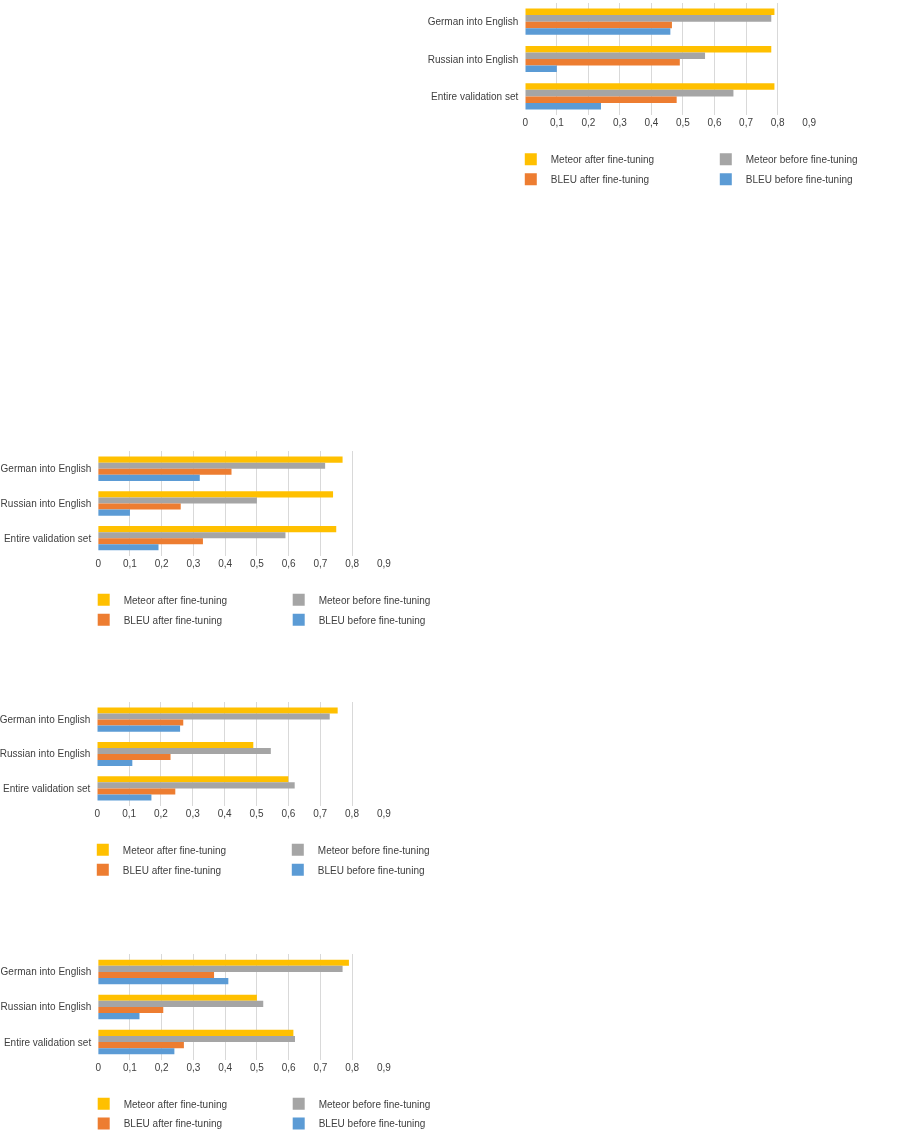 The image size is (901, 1138). Describe the element at coordinates (600, 180) in the screenshot. I see `legend-label: BLEU after fine-tuning` at that location.